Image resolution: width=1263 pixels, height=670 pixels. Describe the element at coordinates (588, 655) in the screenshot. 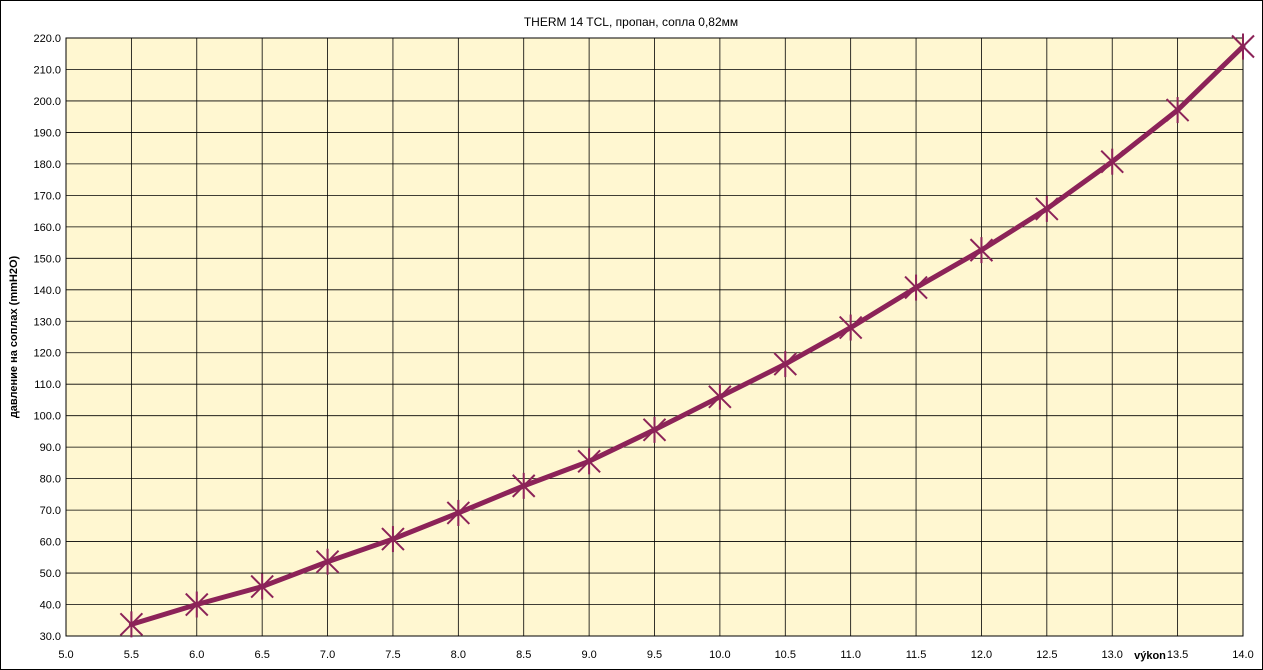

I see `x-tick-label: 9.0` at that location.